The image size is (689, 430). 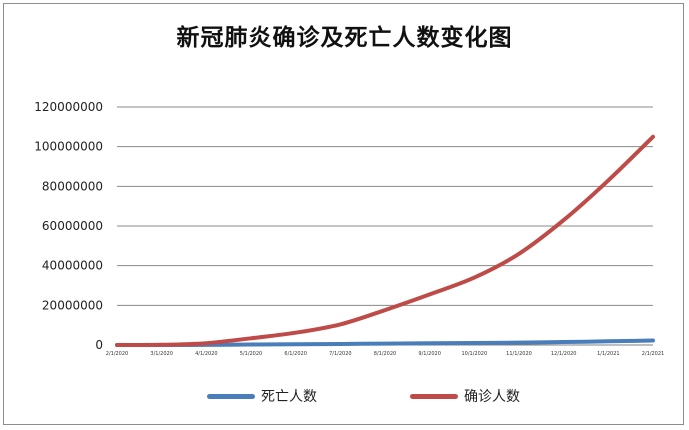 I want to click on x-tick-label: 2/1/2021, so click(x=653, y=354).